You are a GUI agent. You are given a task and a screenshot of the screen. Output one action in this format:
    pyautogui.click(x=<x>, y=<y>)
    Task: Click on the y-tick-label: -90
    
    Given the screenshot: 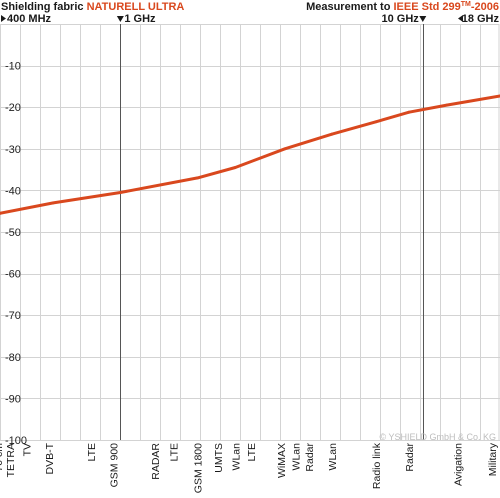 What is the action you would take?
    pyautogui.click(x=13, y=399)
    